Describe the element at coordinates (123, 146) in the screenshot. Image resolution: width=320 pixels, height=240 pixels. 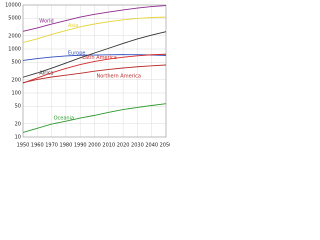
I see `x-tick-label: 2020` at that location.